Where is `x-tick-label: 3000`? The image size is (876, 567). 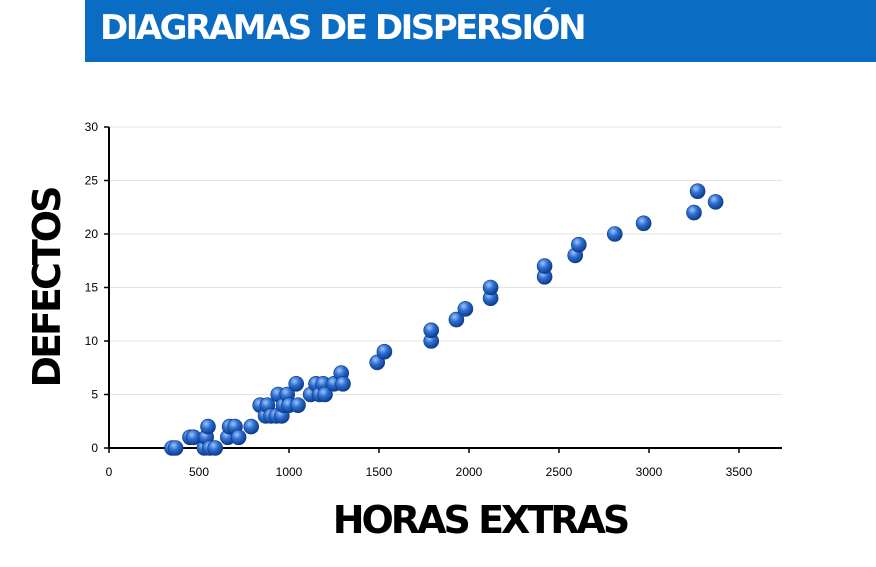
x-tick-label: 3000 is located at coordinates (649, 472).